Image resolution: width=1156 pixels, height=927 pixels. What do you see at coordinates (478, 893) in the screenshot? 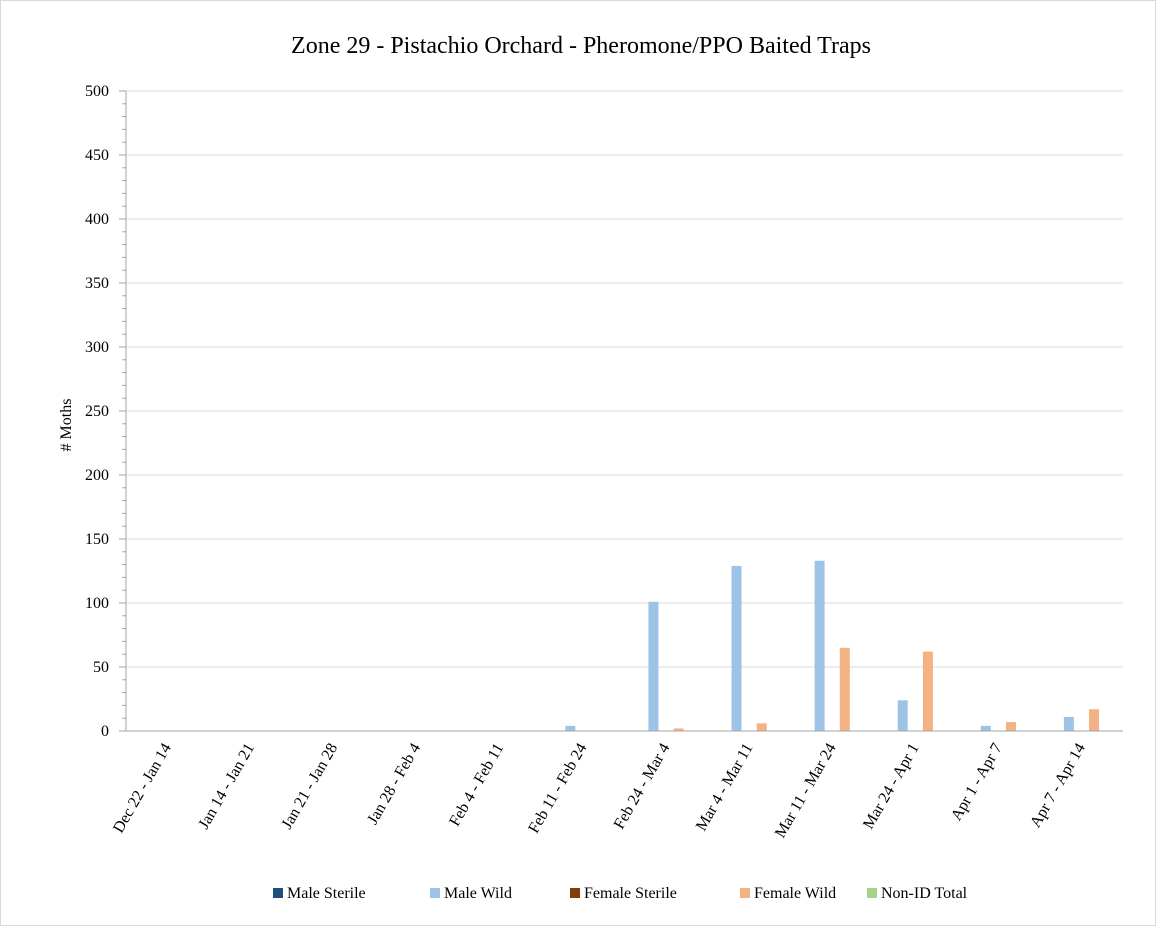
I see `legend-label: Male Wild` at bounding box center [478, 893].